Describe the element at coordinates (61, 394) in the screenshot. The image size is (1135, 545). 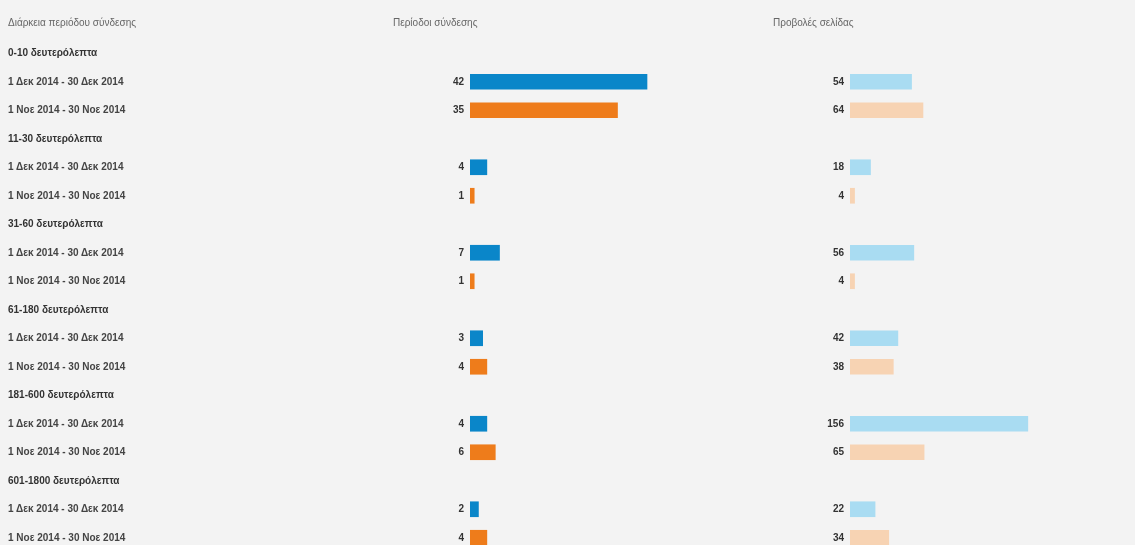
I see `y-tick-label: 181-600 δευτερόλεπτα` at that location.